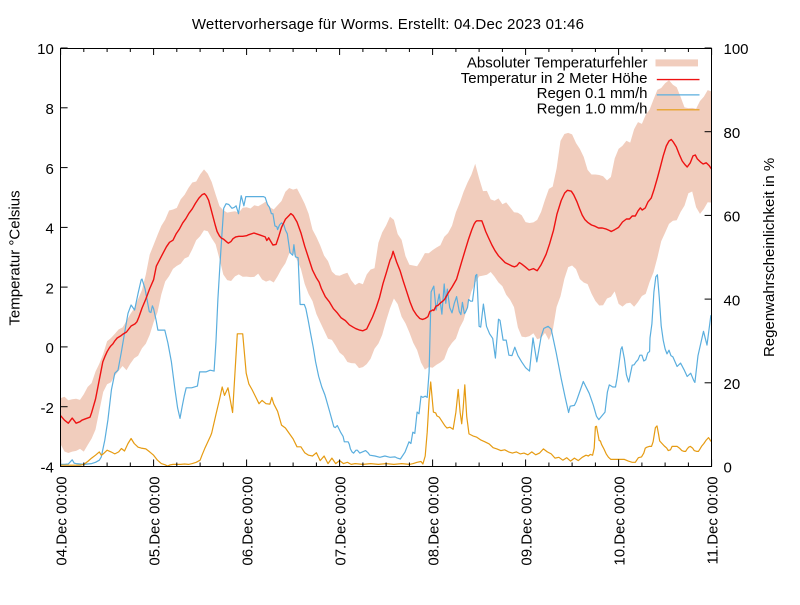 Image resolution: width=800 pixels, height=605 pixels. What do you see at coordinates (49, 169) in the screenshot?
I see `svg-text: 6` at bounding box center [49, 169].